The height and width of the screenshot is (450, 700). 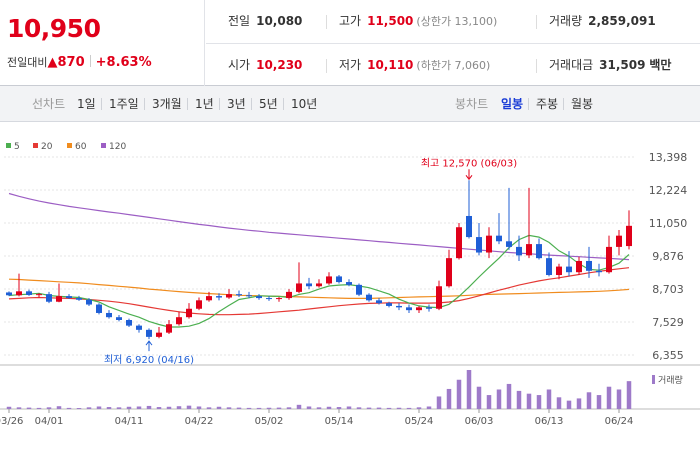 I want to click on volume-bars: 거래량, so click(x=344, y=389).